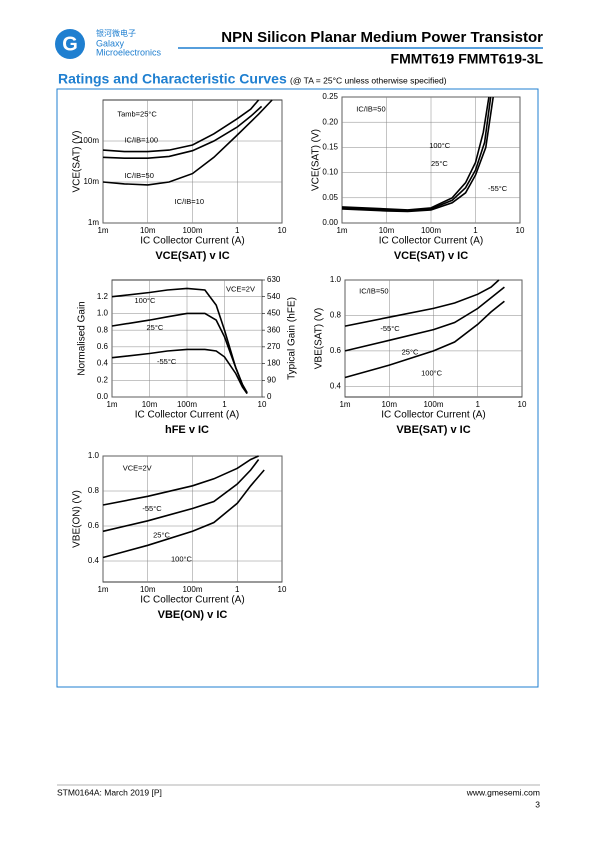  Describe the element at coordinates (330, 121) in the screenshot. I see `y-tick-label: 0.20` at that location.